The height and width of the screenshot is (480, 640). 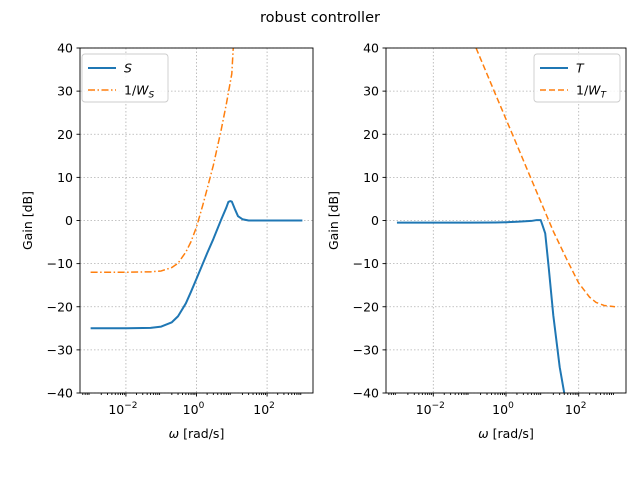 What do you see at coordinates (592, 92) in the screenshot?
I see `legend-label-1: 1/WT` at bounding box center [592, 92].